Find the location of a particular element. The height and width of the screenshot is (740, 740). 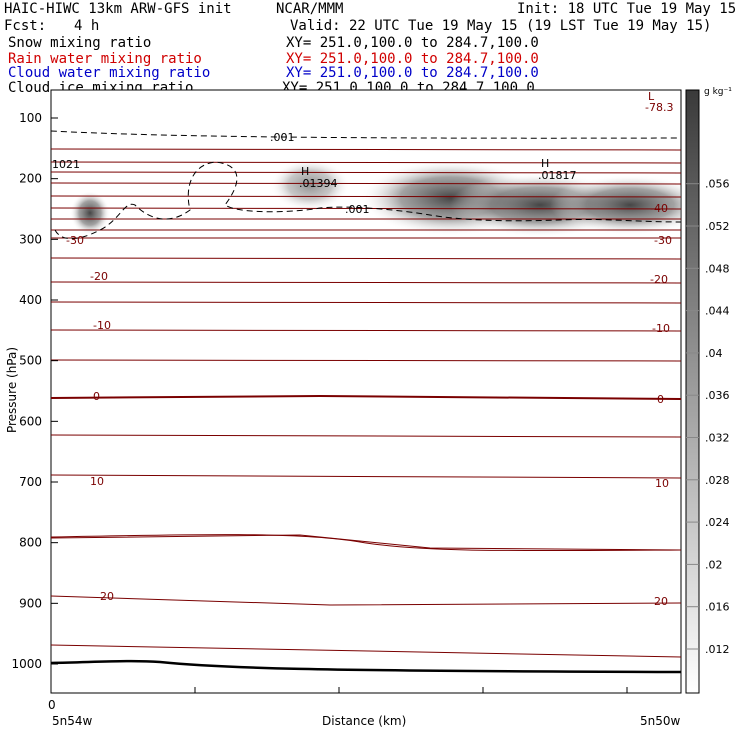

chart-title: HAIC-HIWC 13km ARW-GFS init is located at coordinates (118, 9).